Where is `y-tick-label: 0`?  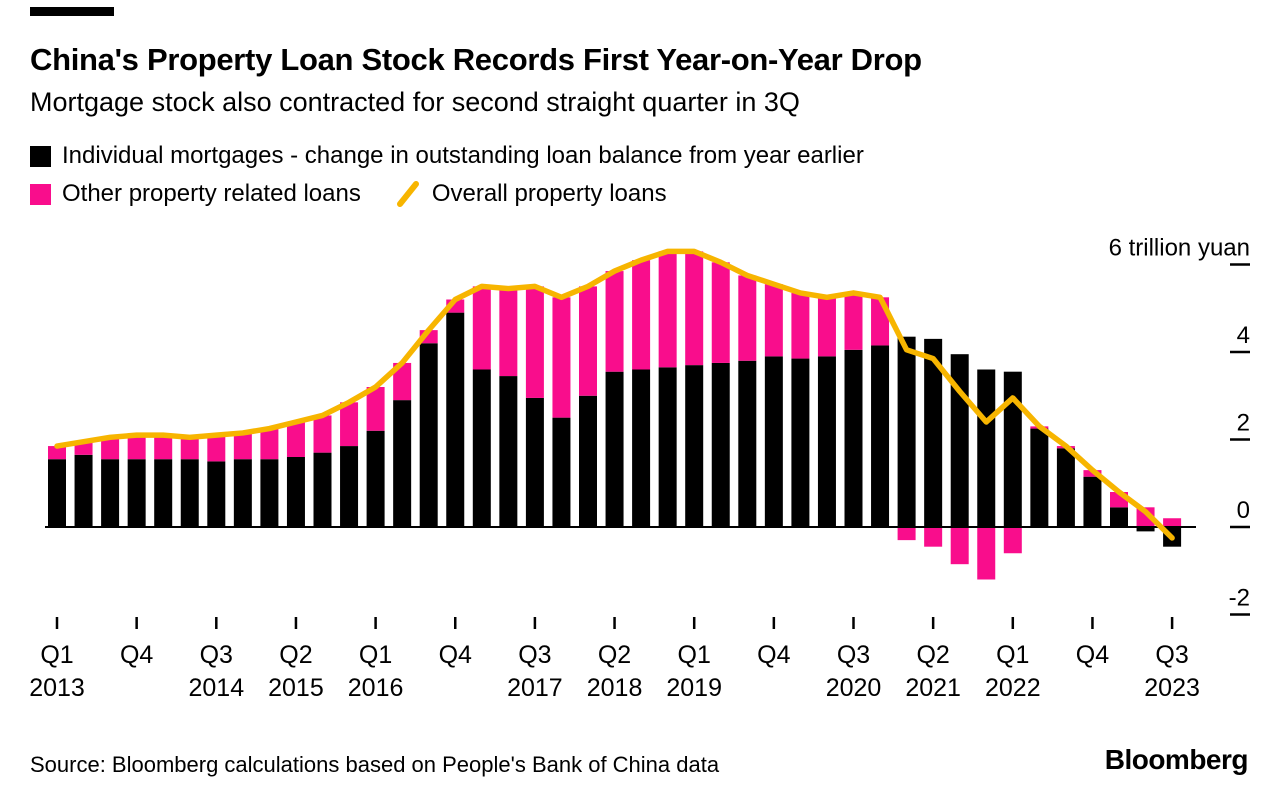
y-tick-label: 0 is located at coordinates (1243, 510).